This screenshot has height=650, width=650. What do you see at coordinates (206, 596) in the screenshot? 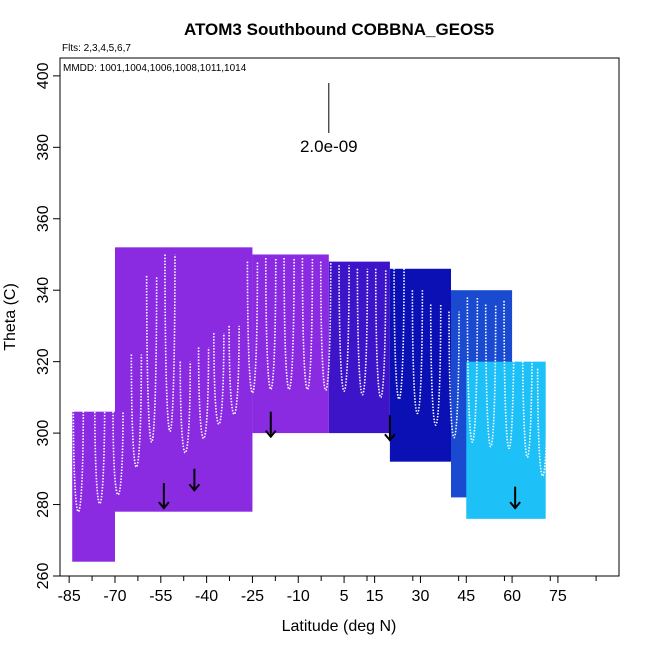
I see `x-tick-label: -40` at bounding box center [206, 596].